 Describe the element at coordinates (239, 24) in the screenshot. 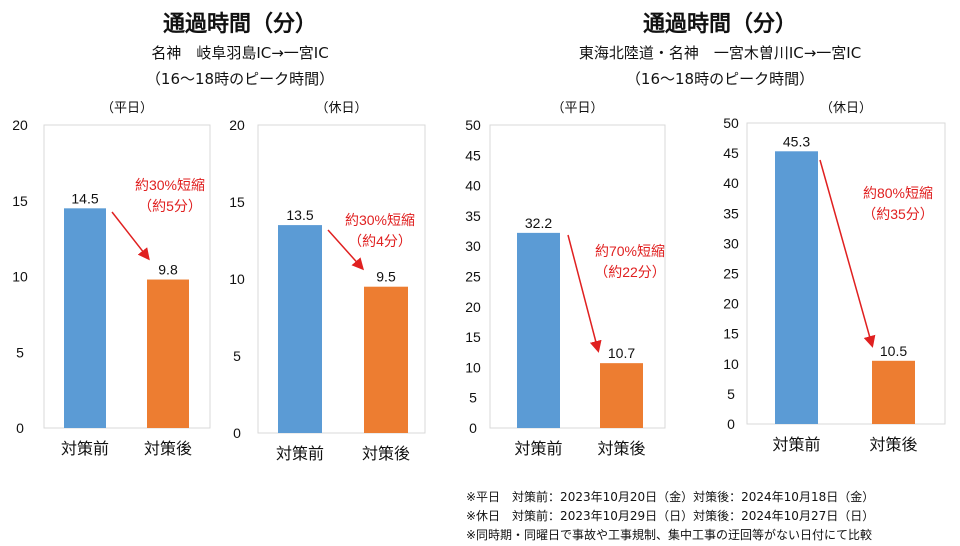

I see `group-1-title: 通過時間（分）` at that location.